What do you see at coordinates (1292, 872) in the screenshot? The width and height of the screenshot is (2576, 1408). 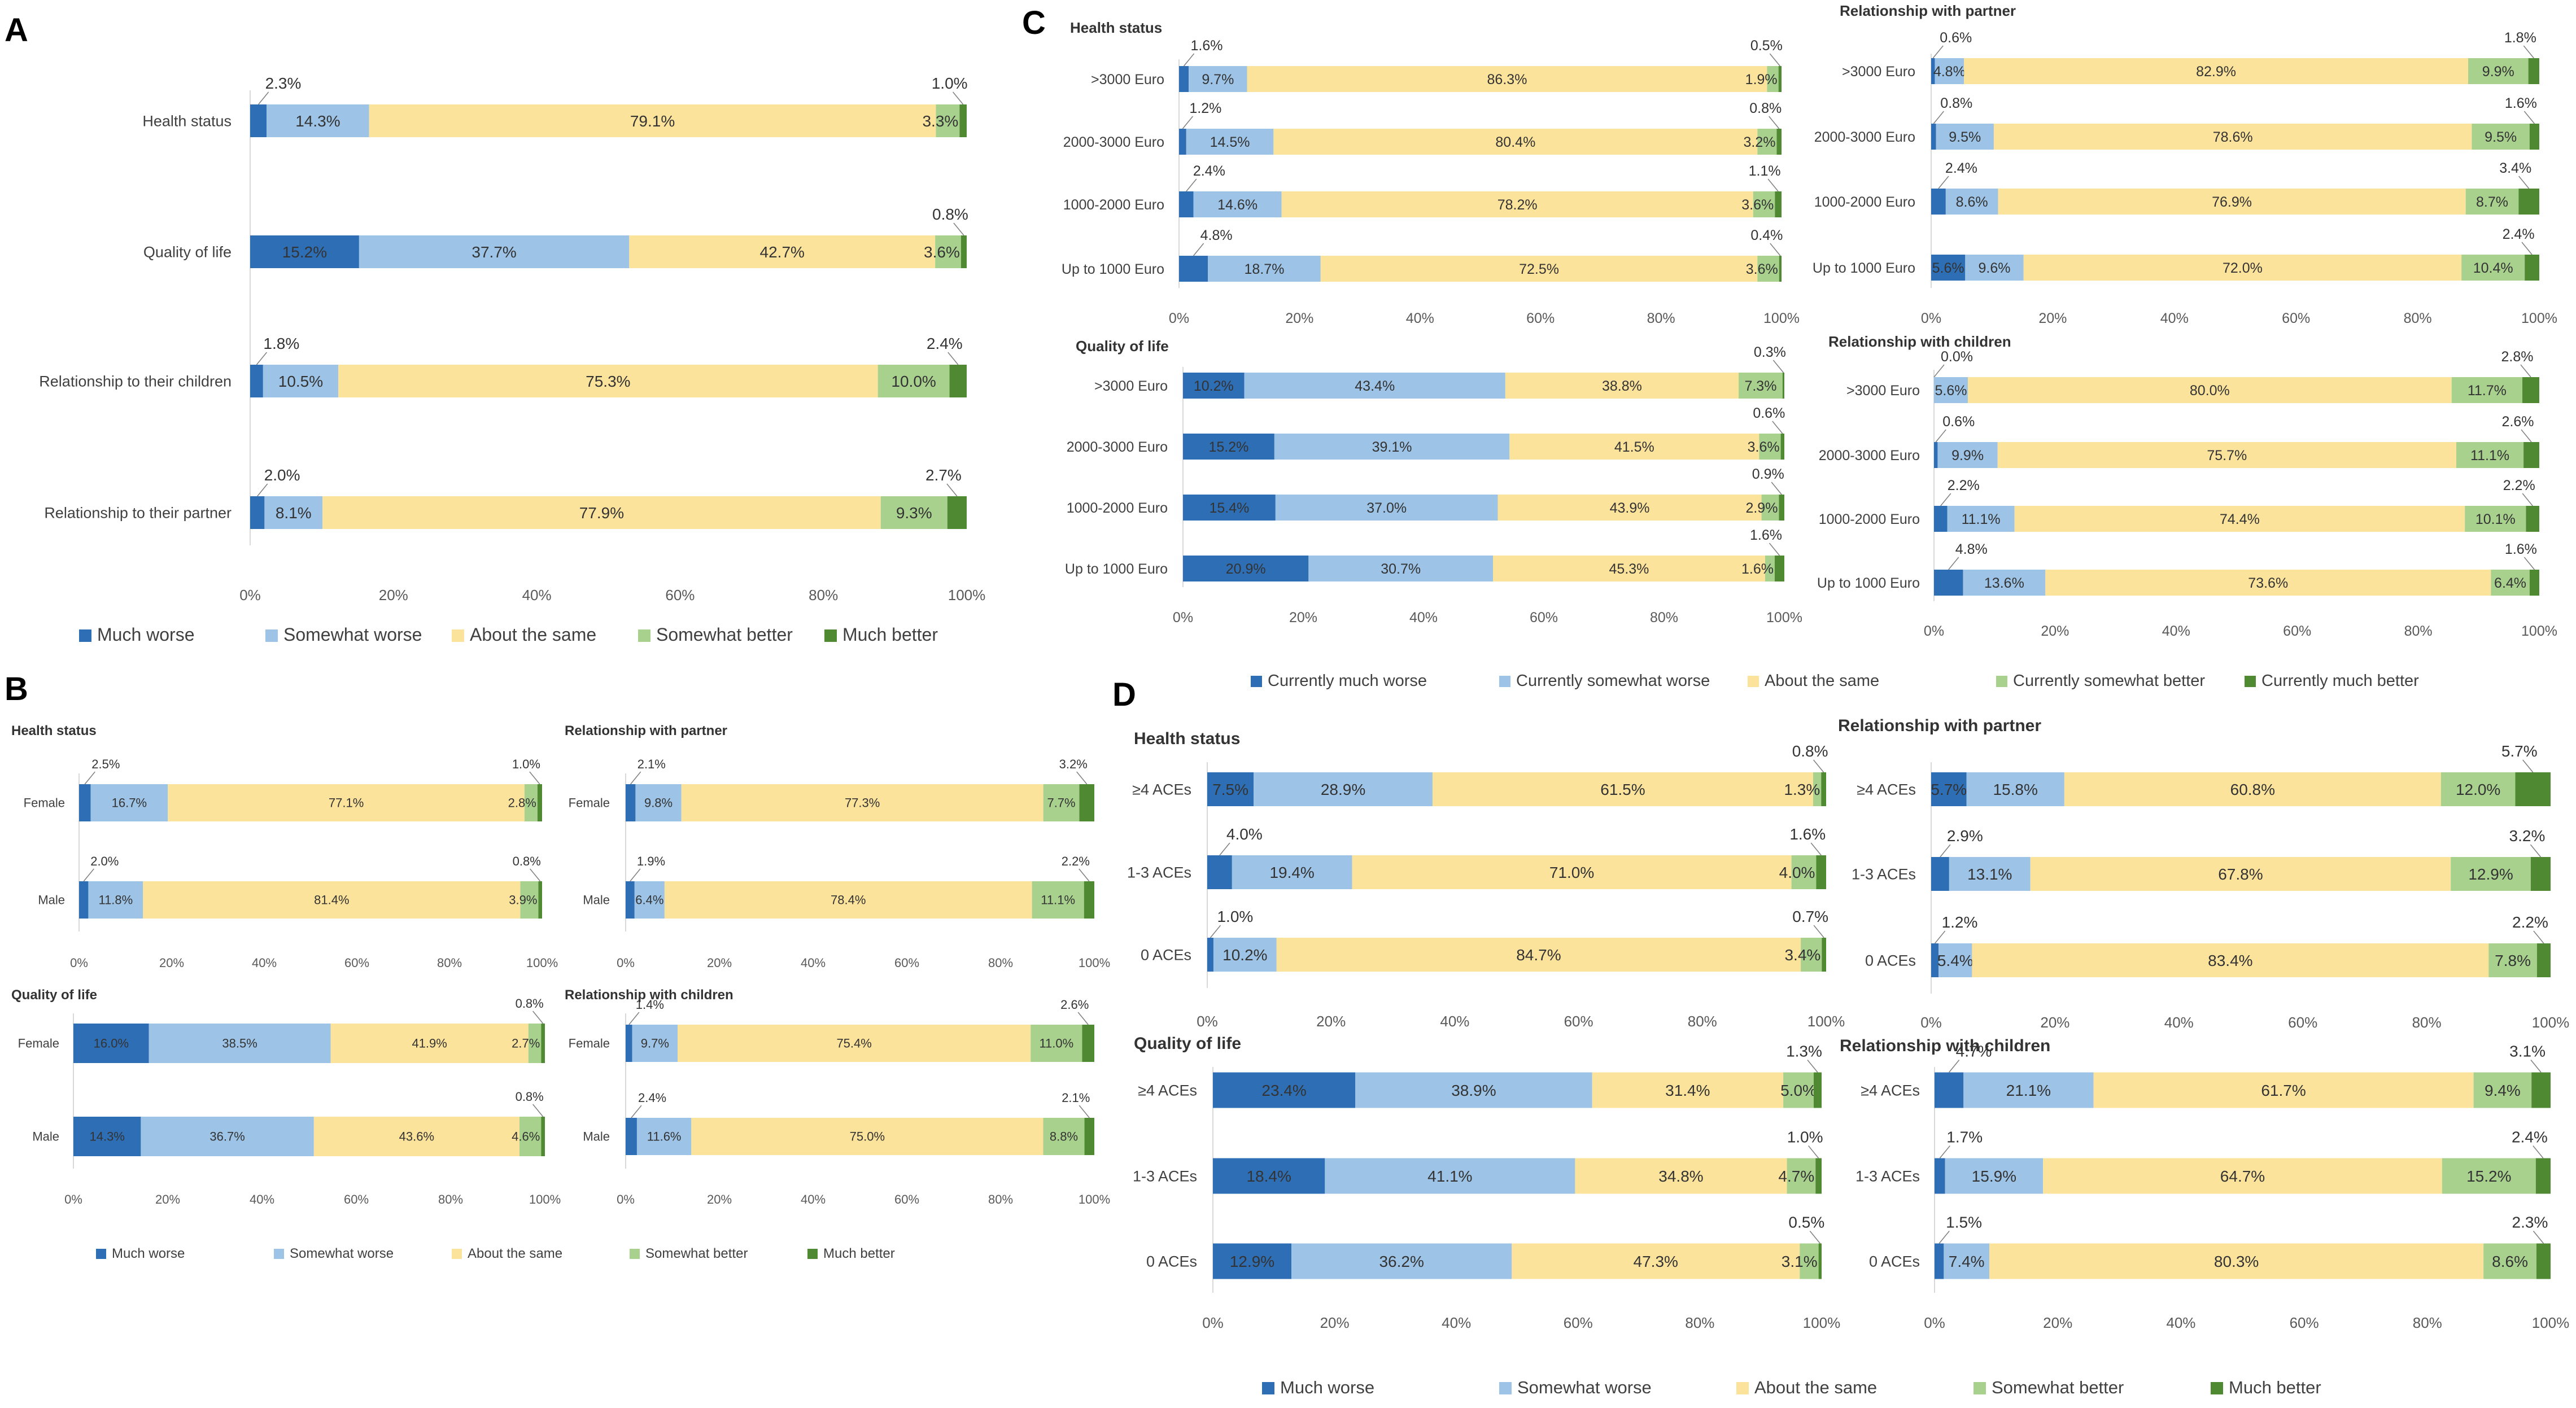 I see `panel-d-chart-1-bar-somewhat-worse` at bounding box center [1292, 872].